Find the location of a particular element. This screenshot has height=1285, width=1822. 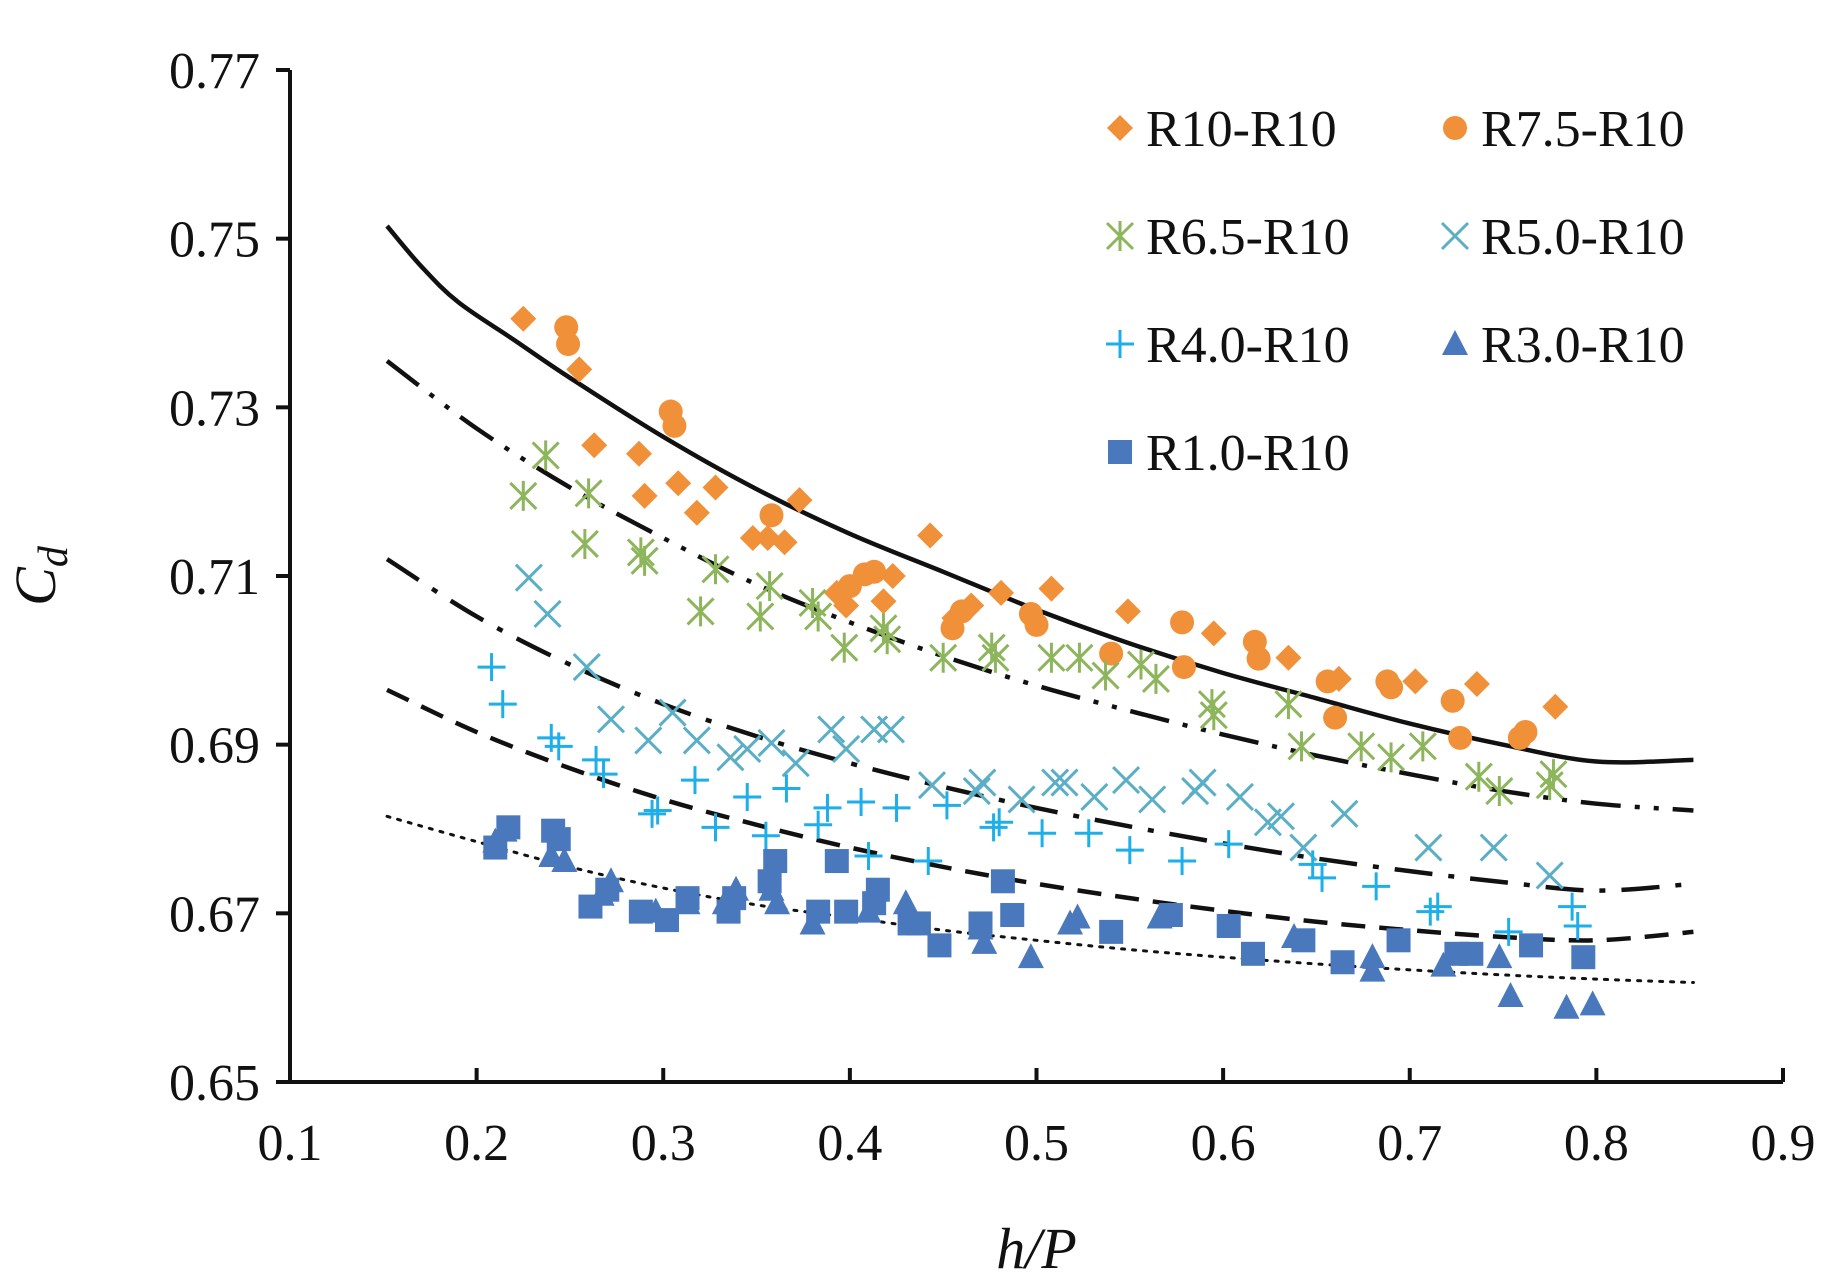

x-tick-label: 0.8 is located at coordinates (1596, 1143).